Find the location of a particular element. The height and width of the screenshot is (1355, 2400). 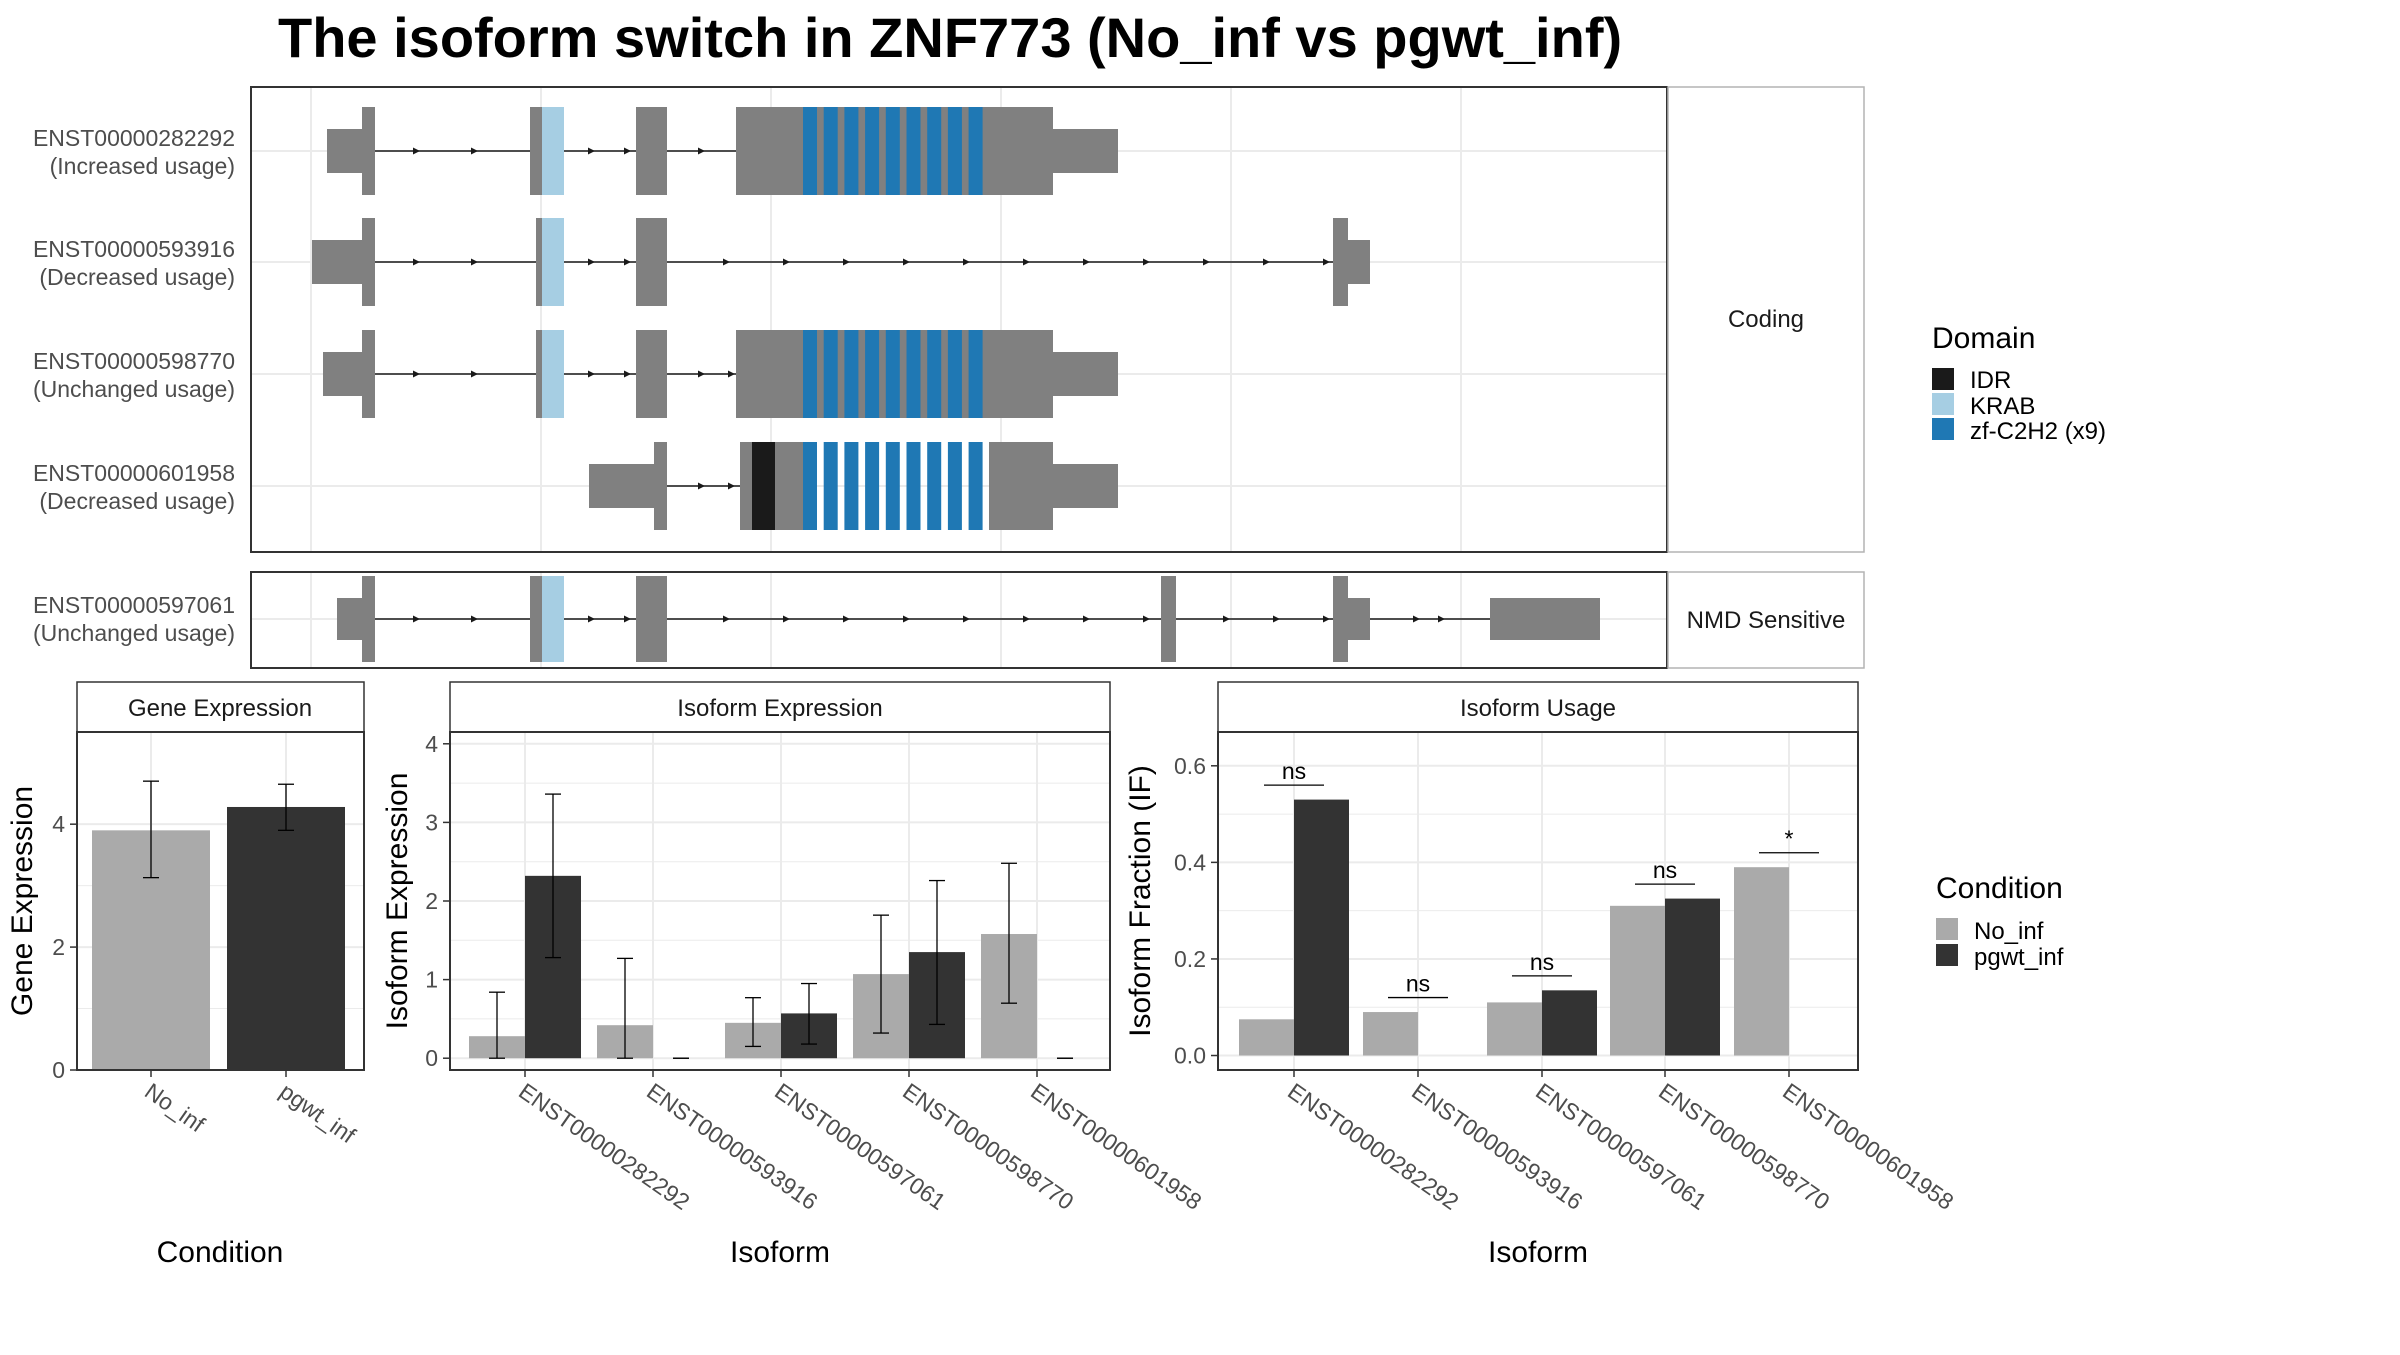

transcript-id-label: ENST00000601958 is located at coordinates (134, 473).